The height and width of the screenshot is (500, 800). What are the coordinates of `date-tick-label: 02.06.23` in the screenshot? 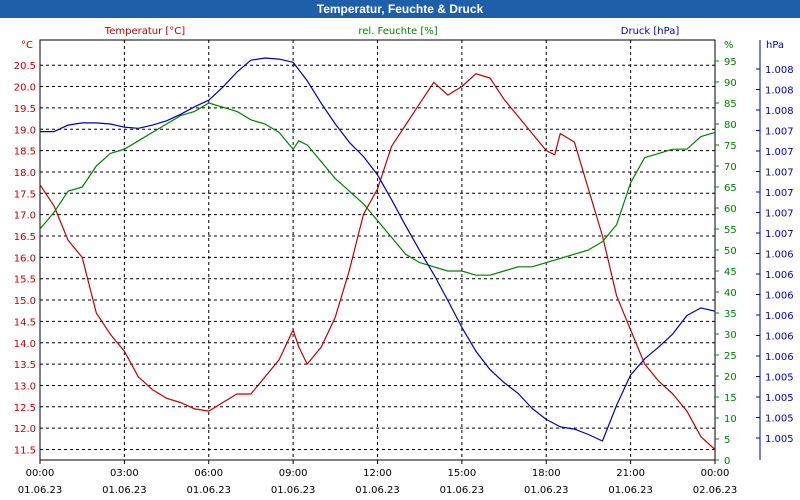 It's located at (715, 490).